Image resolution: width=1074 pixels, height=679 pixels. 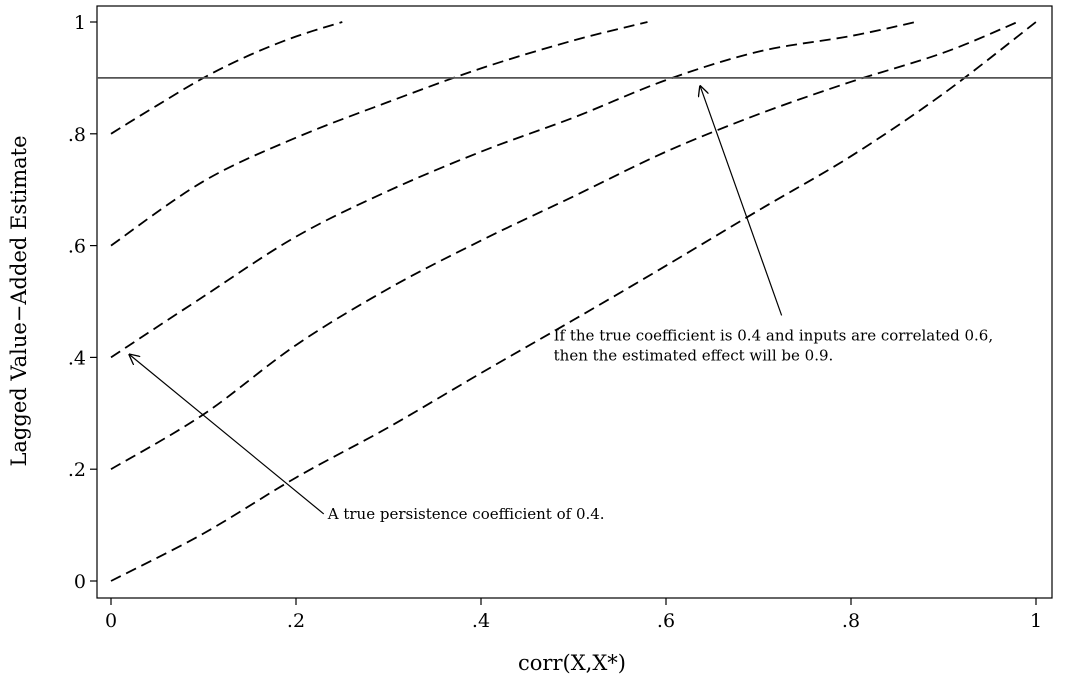 I want to click on x-tick-label: 1, so click(x=1036, y=621).